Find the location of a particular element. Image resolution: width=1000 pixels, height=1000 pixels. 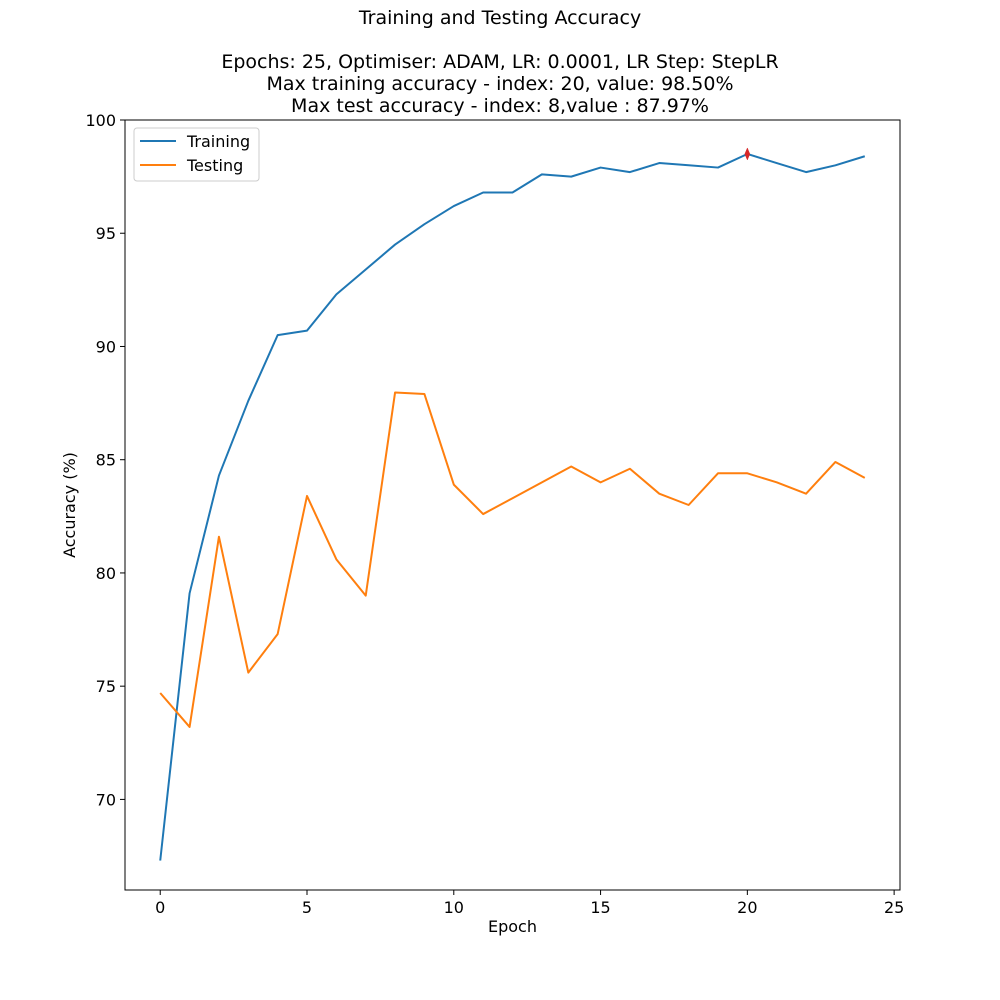

x-tick-label: 5 is located at coordinates (307, 907).